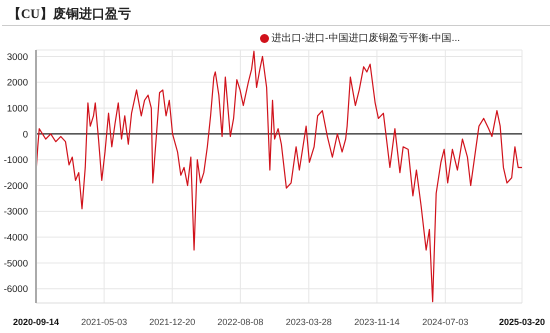 This screenshot has width=550, height=333. Describe the element at coordinates (16, 264) in the screenshot. I see `y-tick-label: -5000` at that location.